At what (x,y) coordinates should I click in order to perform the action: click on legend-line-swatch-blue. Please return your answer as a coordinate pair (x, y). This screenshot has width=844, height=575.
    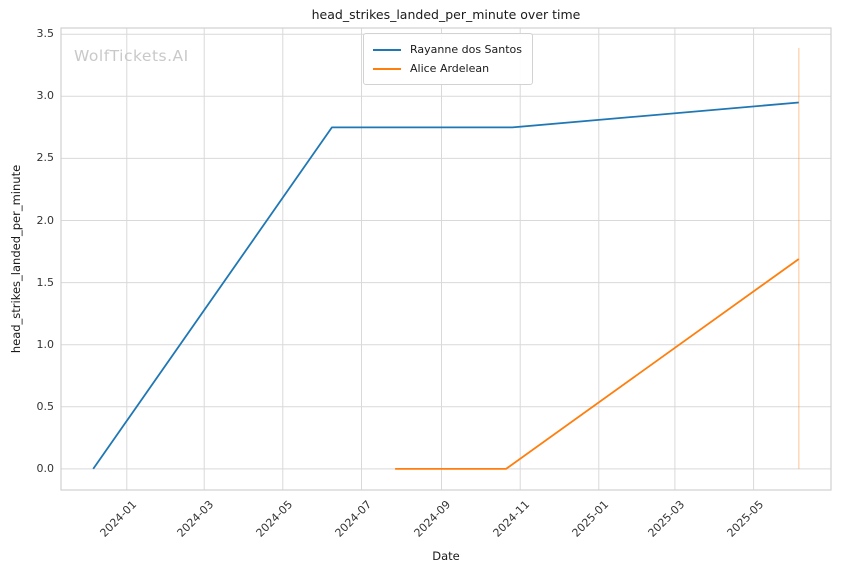
    Looking at the image, I should click on (387, 49).